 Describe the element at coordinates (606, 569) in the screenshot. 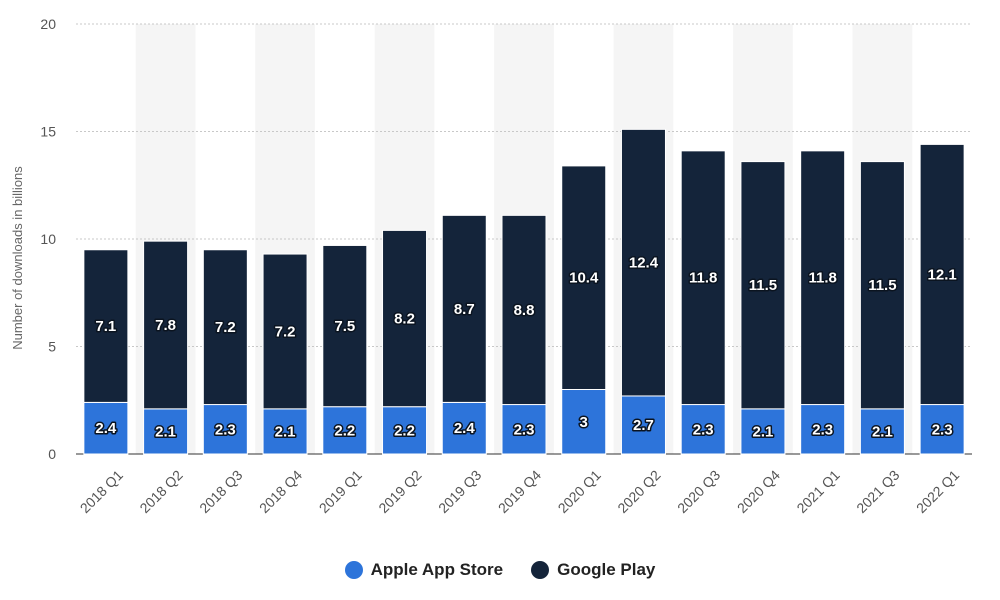

I see `legend-label: Google Play` at that location.